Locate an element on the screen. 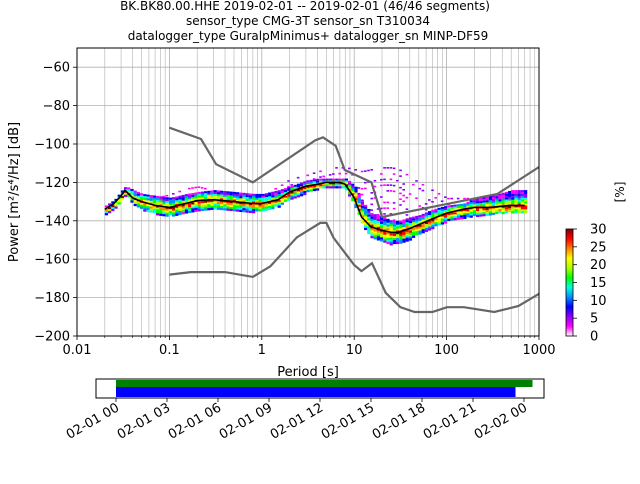  y-tick-label: −80 is located at coordinates (56, 106).